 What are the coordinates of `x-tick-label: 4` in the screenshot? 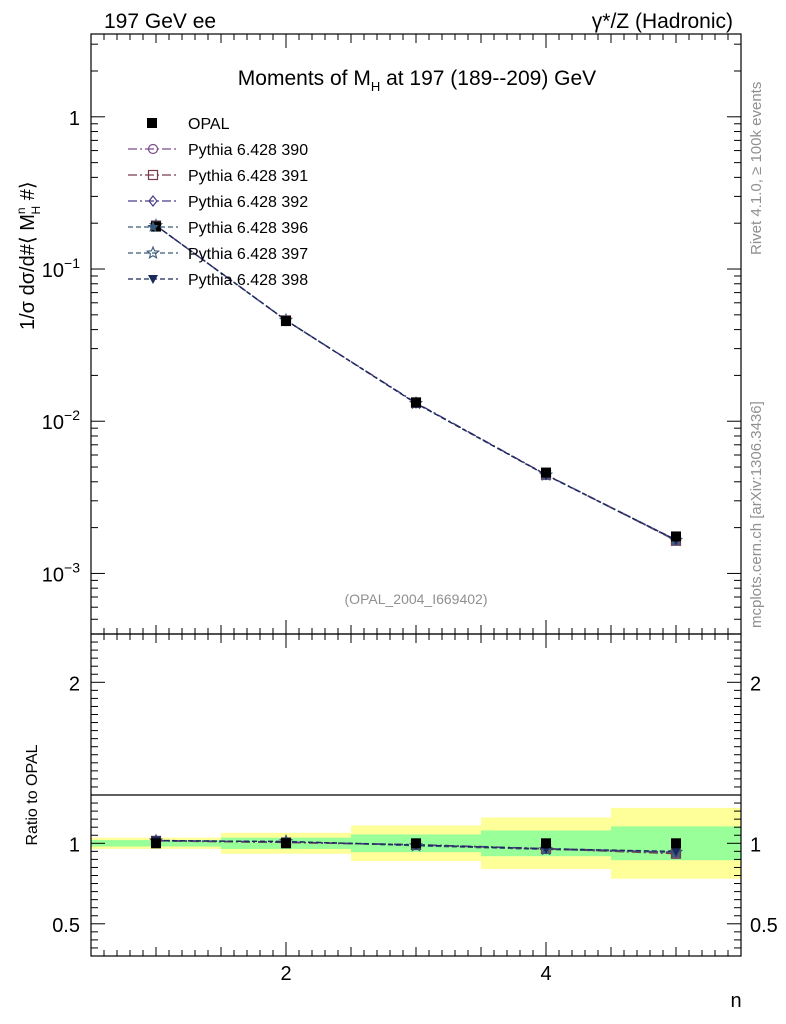 It's located at (545, 974).